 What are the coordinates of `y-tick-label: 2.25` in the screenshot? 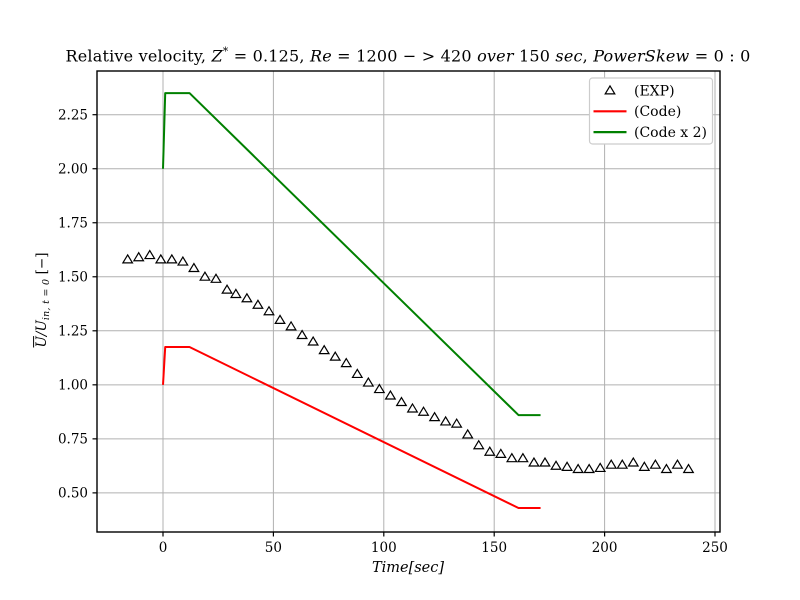 It's located at (73, 116).